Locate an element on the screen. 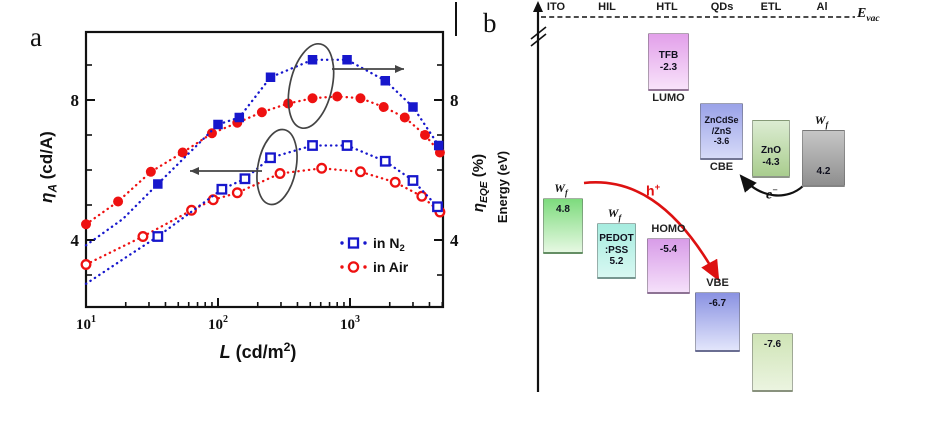 The width and height of the screenshot is (944, 429). energy-box-text: 5.2 is located at coordinates (616, 262).